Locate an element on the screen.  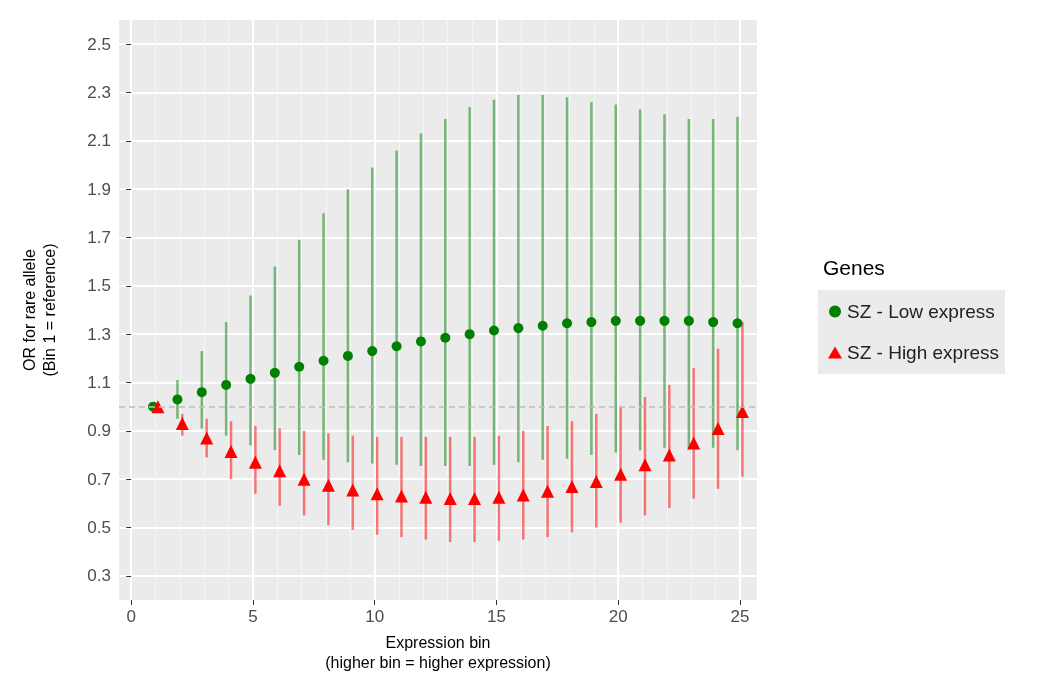
y-axis-title: OR for rare allele (Bin 1 = reference) is located at coordinates (39, 310).